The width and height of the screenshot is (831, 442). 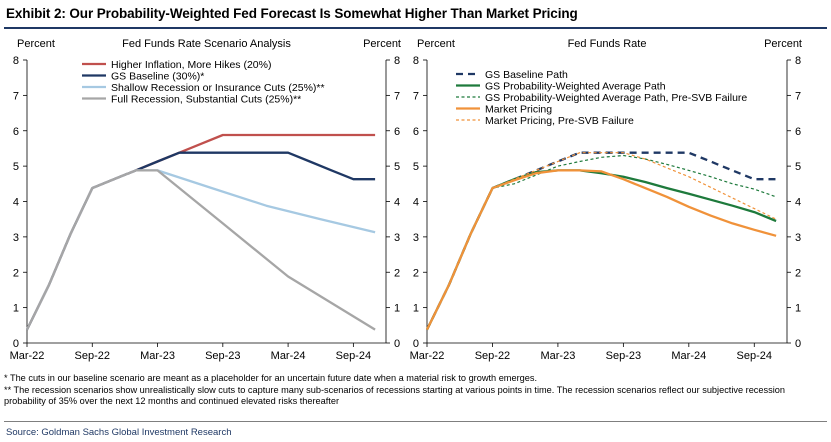 What do you see at coordinates (559, 121) in the screenshot?
I see `legend-label: Market Pricing, Pre-SVB Failure` at bounding box center [559, 121].